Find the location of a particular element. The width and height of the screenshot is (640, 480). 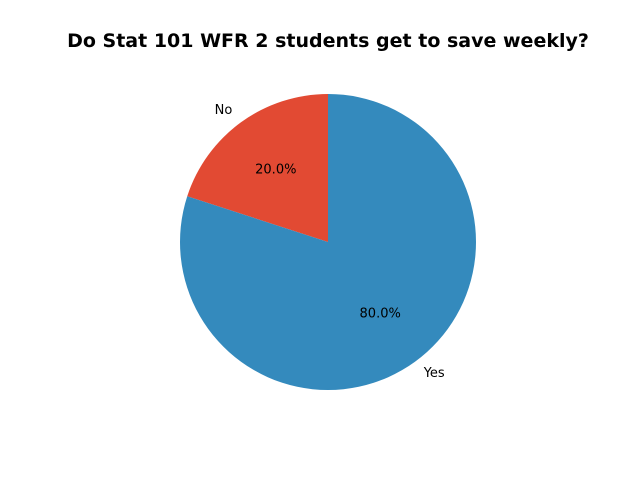

pie-category-label-no: No is located at coordinates (224, 110).